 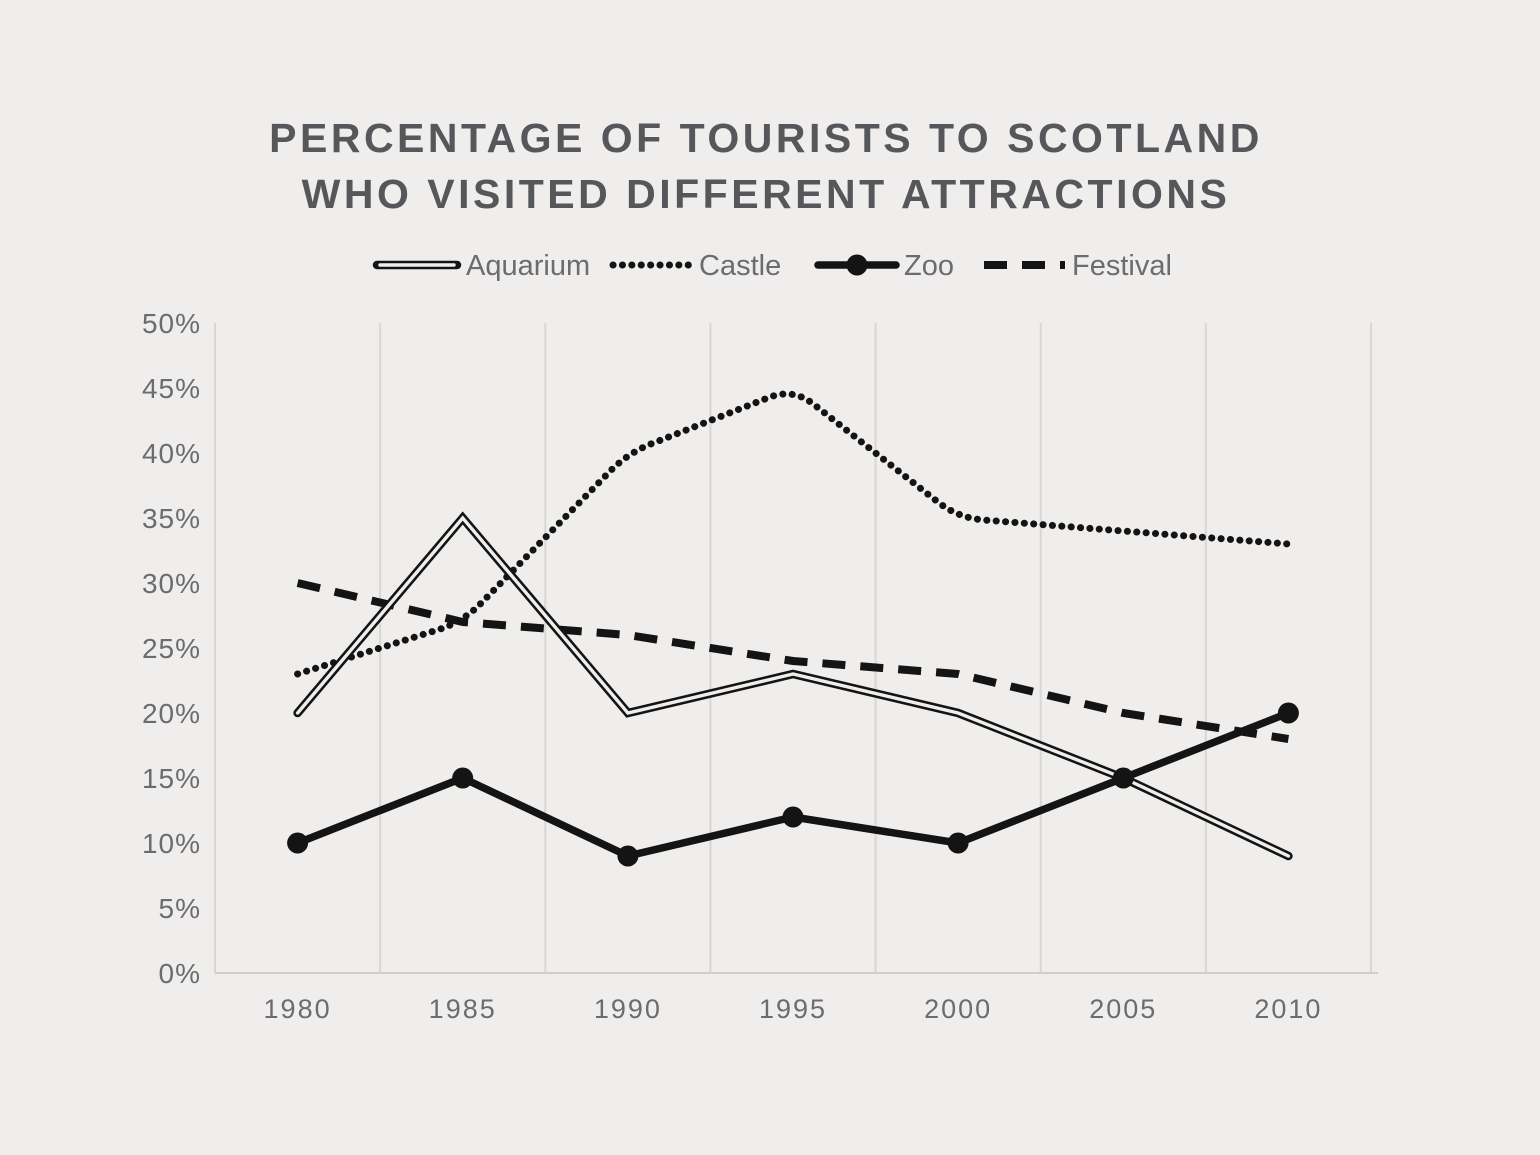 What do you see at coordinates (766, 194) in the screenshot?
I see `chart-title-line2: WHO VISITED DIFFERENT ATTRACTIONS` at bounding box center [766, 194].